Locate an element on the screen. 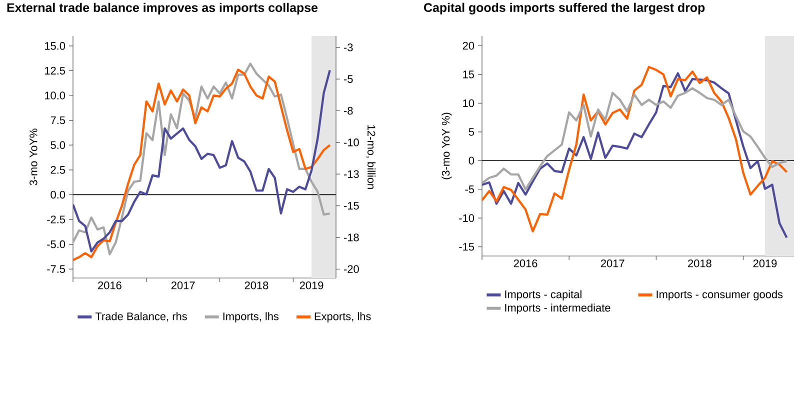 This screenshot has height=397, width=803. y-tick-label: 5 is located at coordinates (471, 132).